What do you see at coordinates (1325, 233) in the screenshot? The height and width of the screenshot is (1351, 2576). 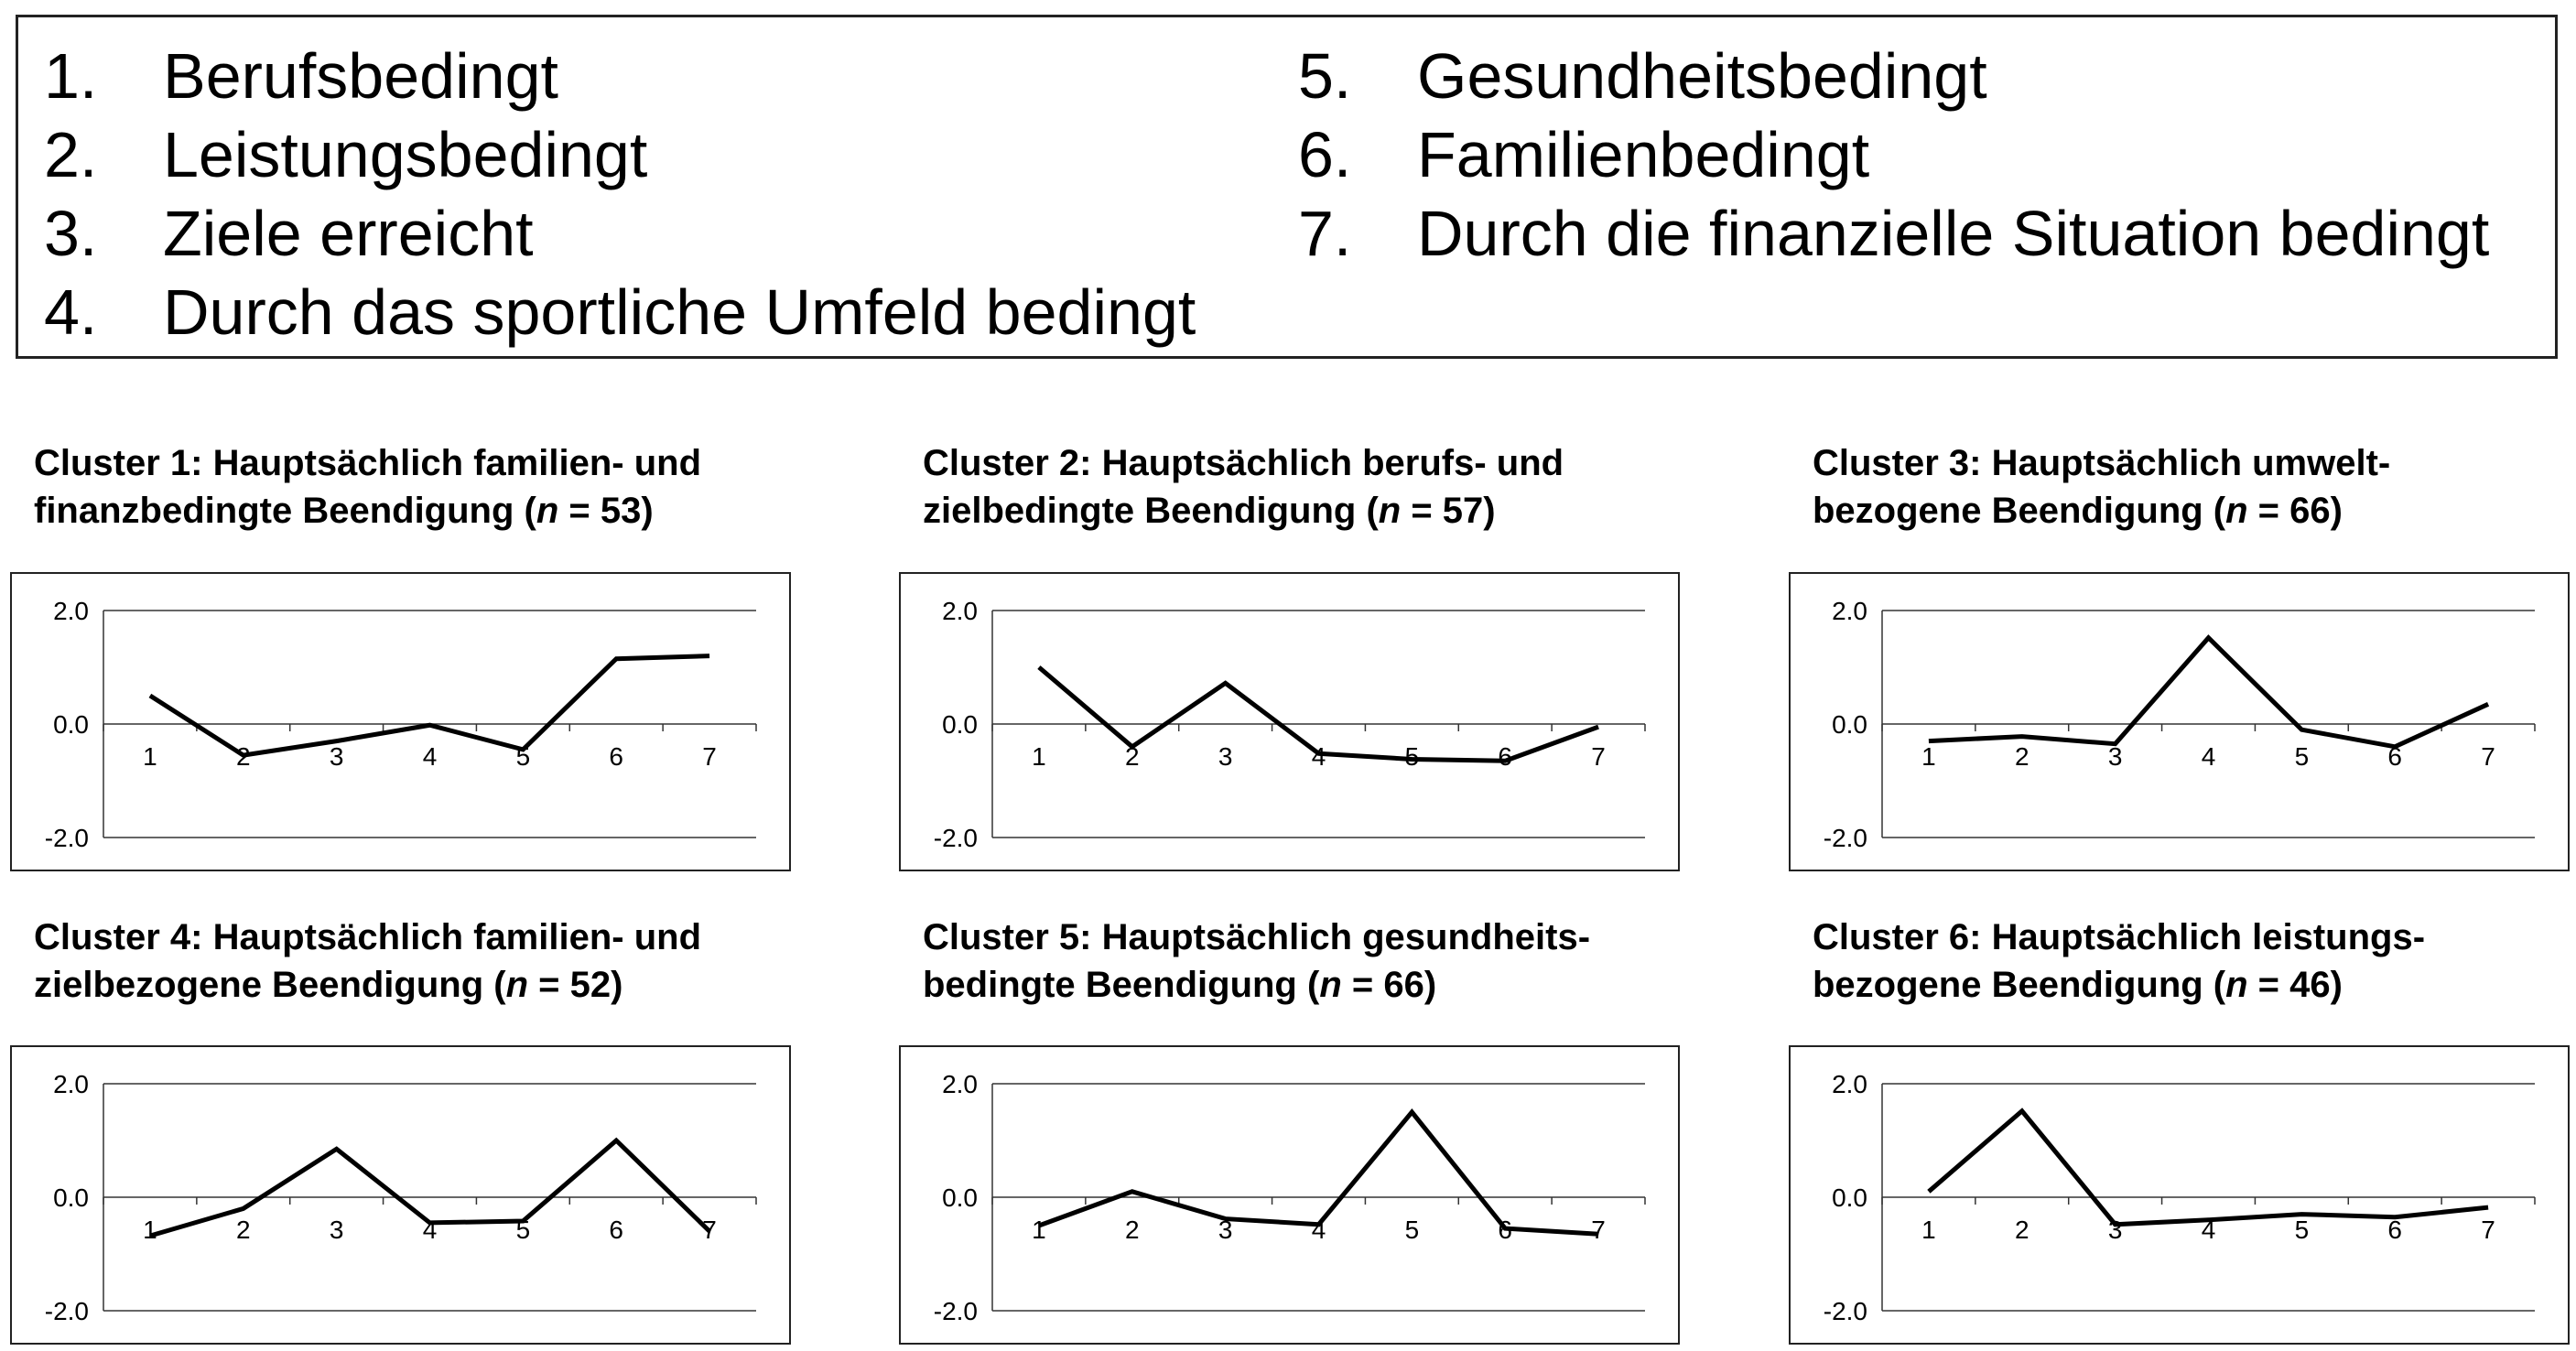 I see `legend-number: 7.` at bounding box center [1325, 233].